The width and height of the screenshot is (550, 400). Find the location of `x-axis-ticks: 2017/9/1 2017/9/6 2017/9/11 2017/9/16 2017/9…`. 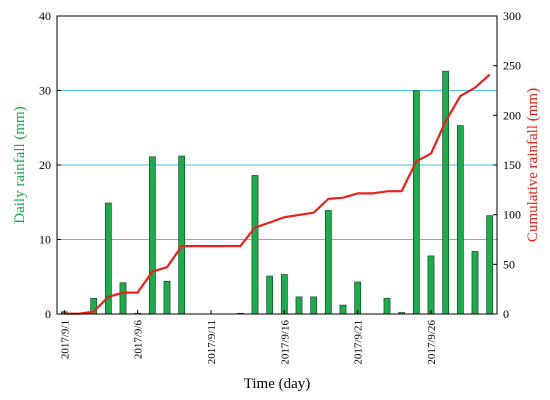

x-axis-ticks: 2017/9/1 2017/9/6 2017/9/11 2017/9/16 2017/9… is located at coordinates (248, 337).